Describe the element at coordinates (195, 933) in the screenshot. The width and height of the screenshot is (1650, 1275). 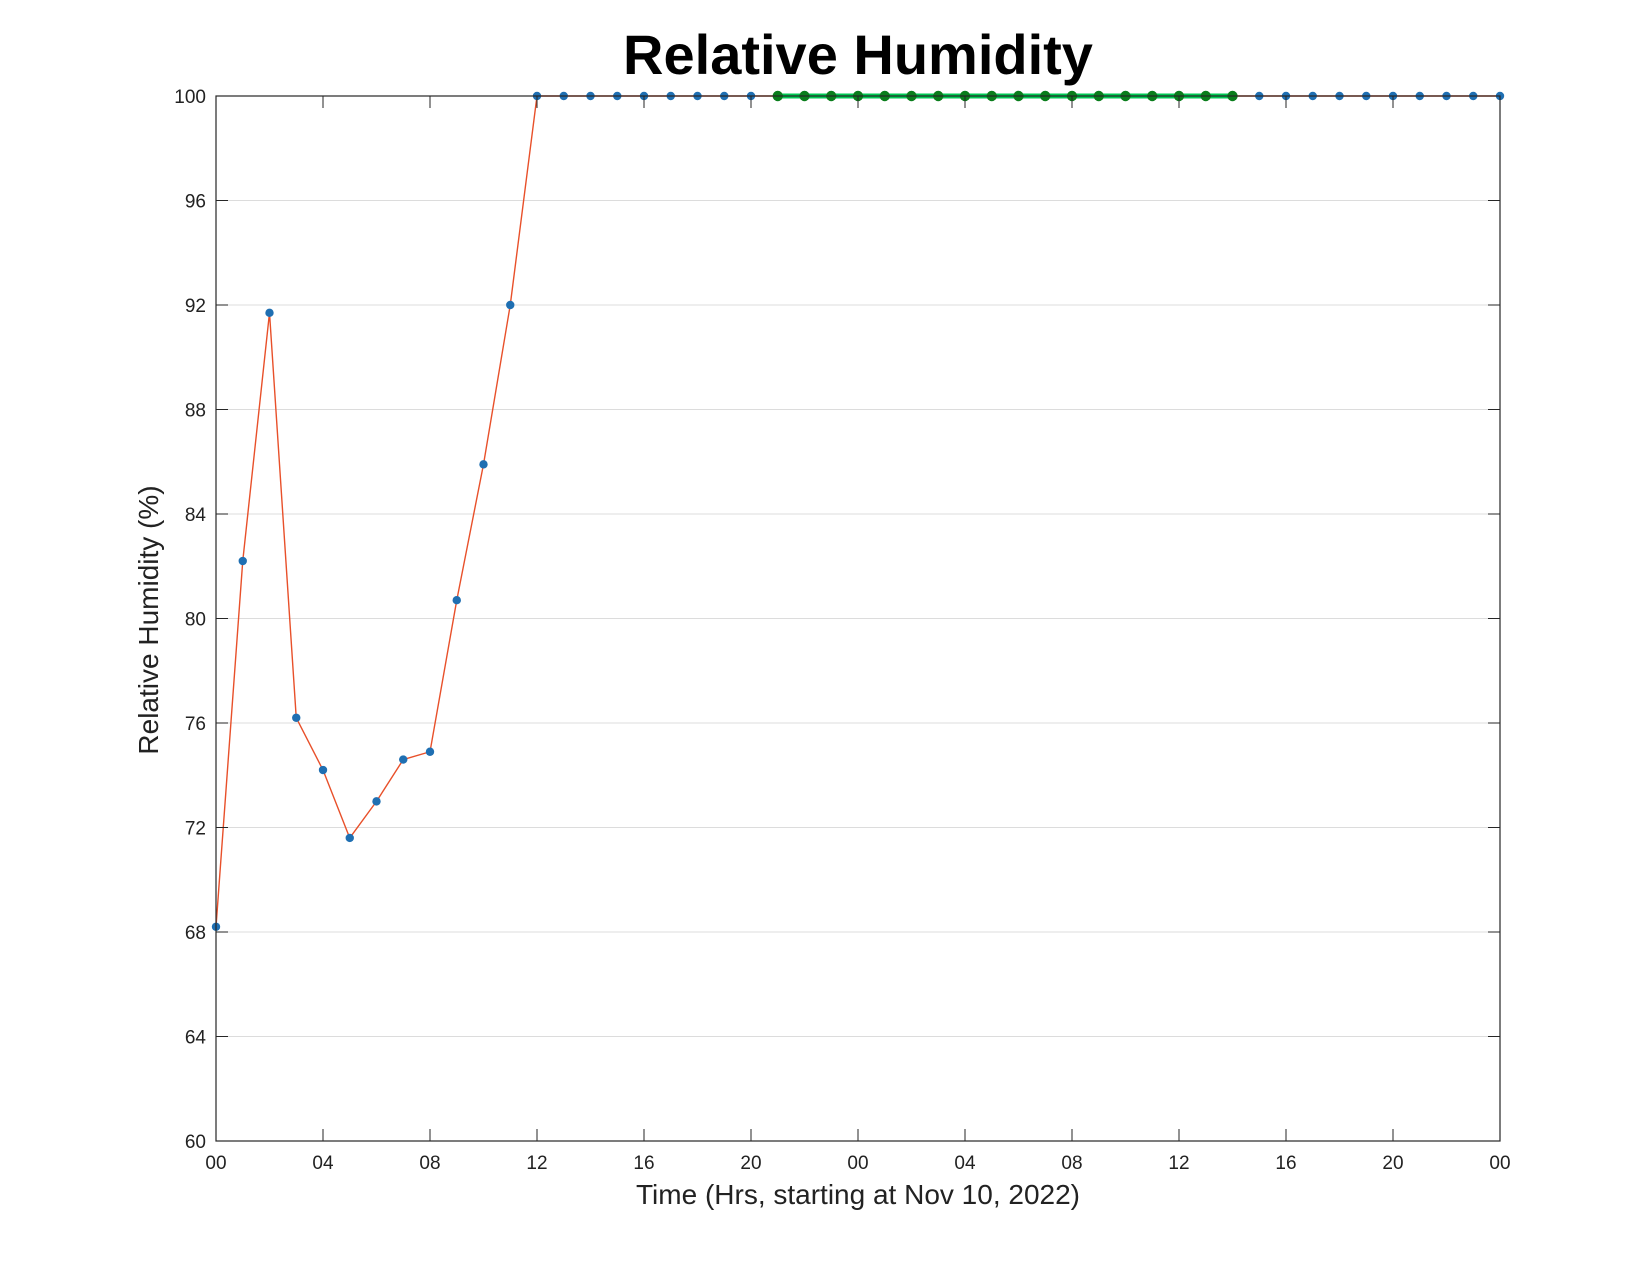
I see `y-tick-label: 68` at that location.